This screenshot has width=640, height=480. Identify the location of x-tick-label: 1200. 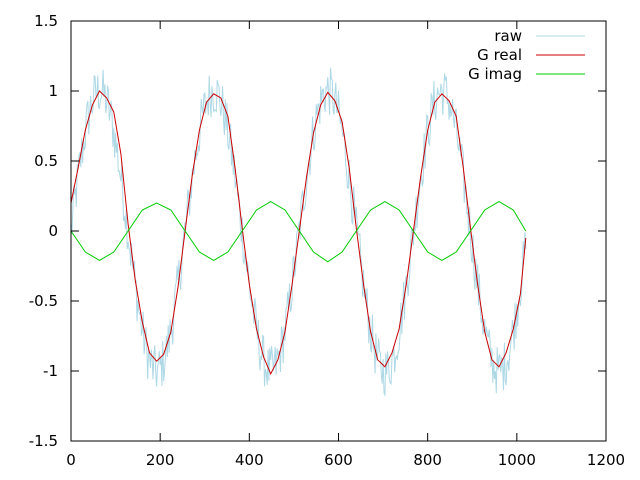
(606, 460).